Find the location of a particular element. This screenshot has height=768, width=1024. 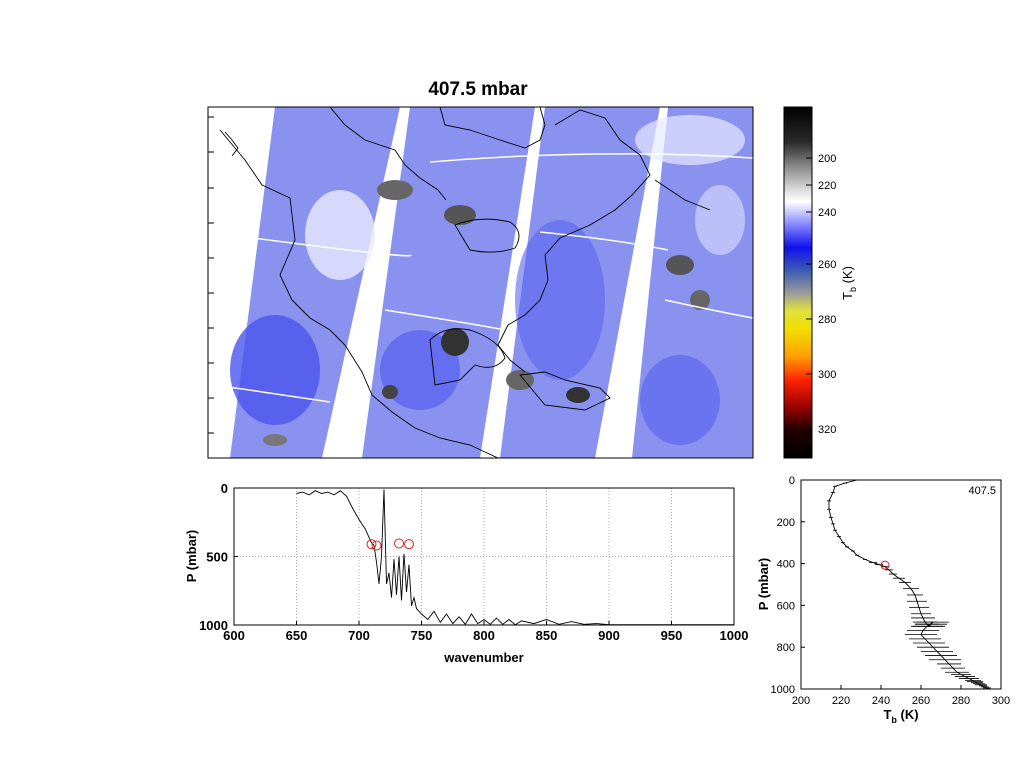

spectrum-x-axis-label: wavenumber is located at coordinates (483, 657).